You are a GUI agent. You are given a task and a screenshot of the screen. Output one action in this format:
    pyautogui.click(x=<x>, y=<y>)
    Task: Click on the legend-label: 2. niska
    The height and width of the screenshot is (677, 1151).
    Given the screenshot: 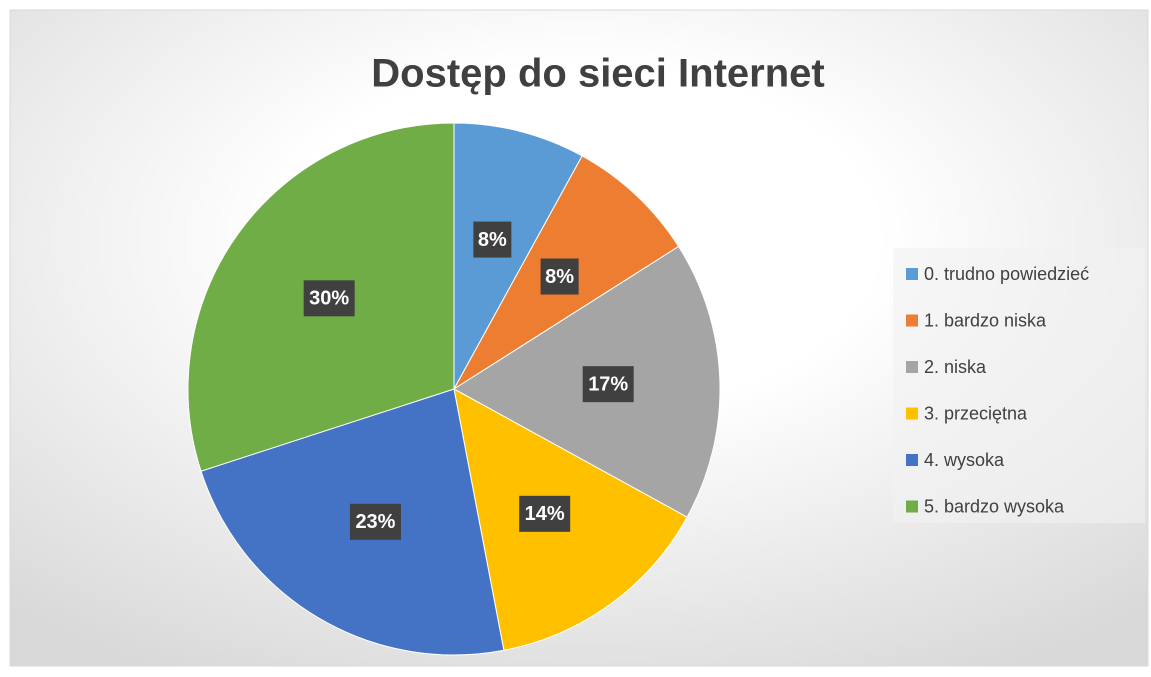 What is the action you would take?
    pyautogui.click(x=955, y=367)
    